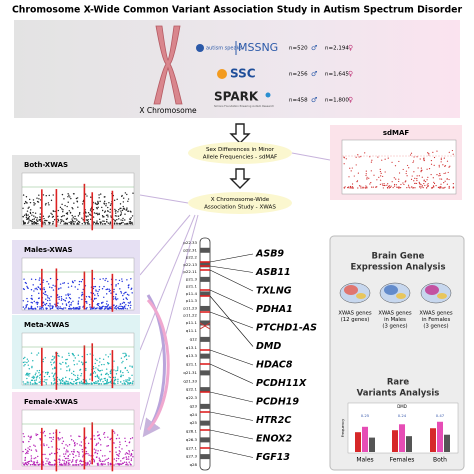 The width and height of the screenshot is (474, 474). I want to click on panel-title: Both-XWAS, so click(46, 165).